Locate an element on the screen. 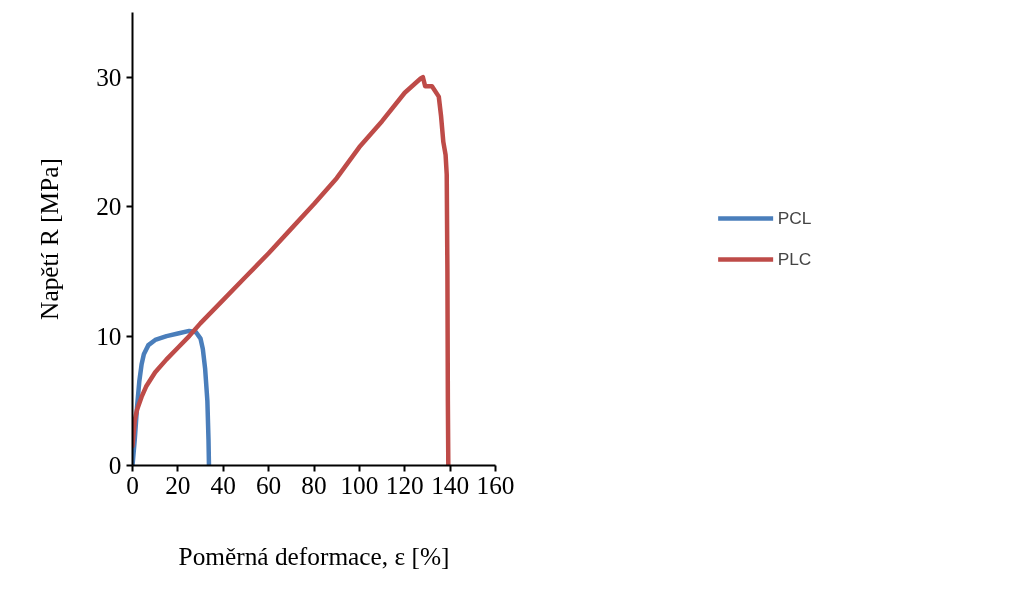 The image size is (1034, 595). legend-label: PCL is located at coordinates (794, 218).